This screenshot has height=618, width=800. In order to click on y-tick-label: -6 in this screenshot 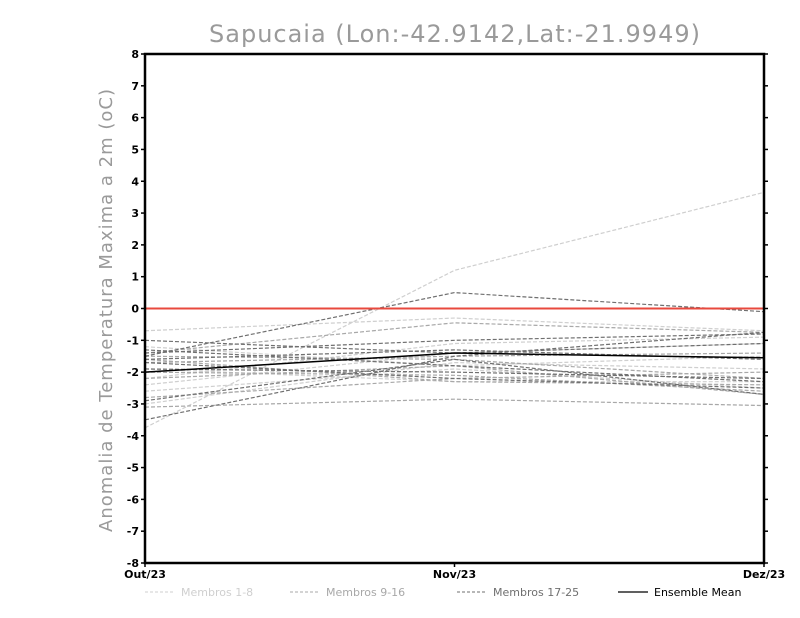, I will do `click(133, 499)`.